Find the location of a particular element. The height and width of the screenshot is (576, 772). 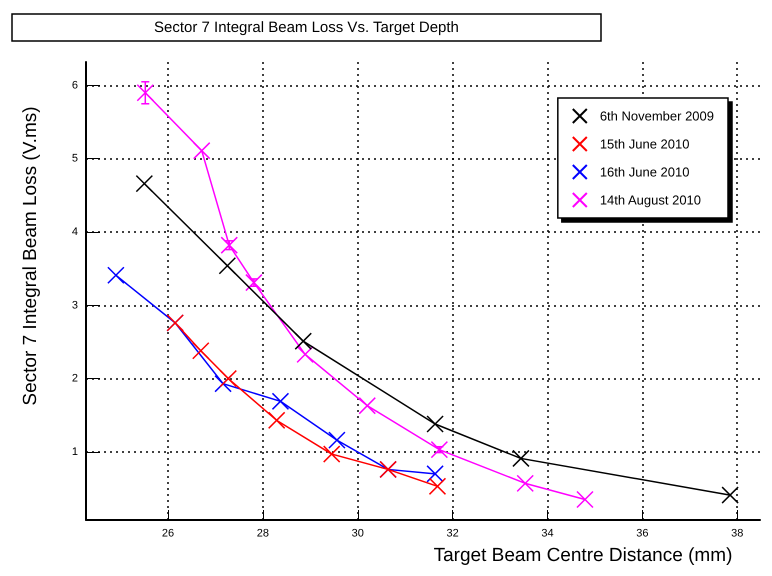

chart-title: Sector 7 Integral Beam Loss Vs. Target Depth is located at coordinates (306, 27).